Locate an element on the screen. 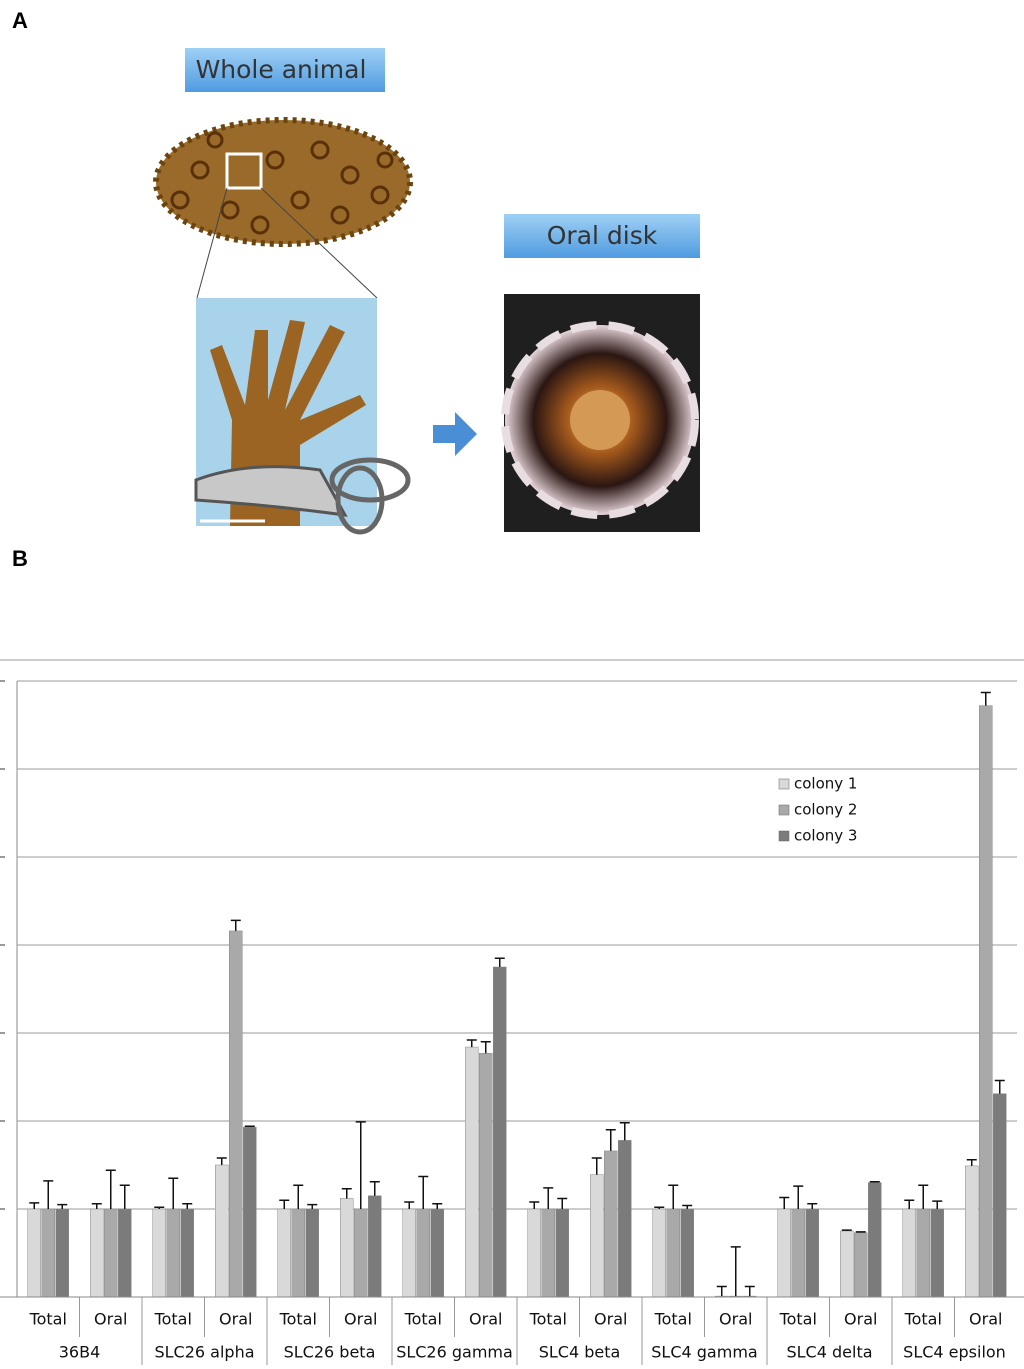 The image size is (1024, 1369). legend-label: colony 2 is located at coordinates (825, 810).